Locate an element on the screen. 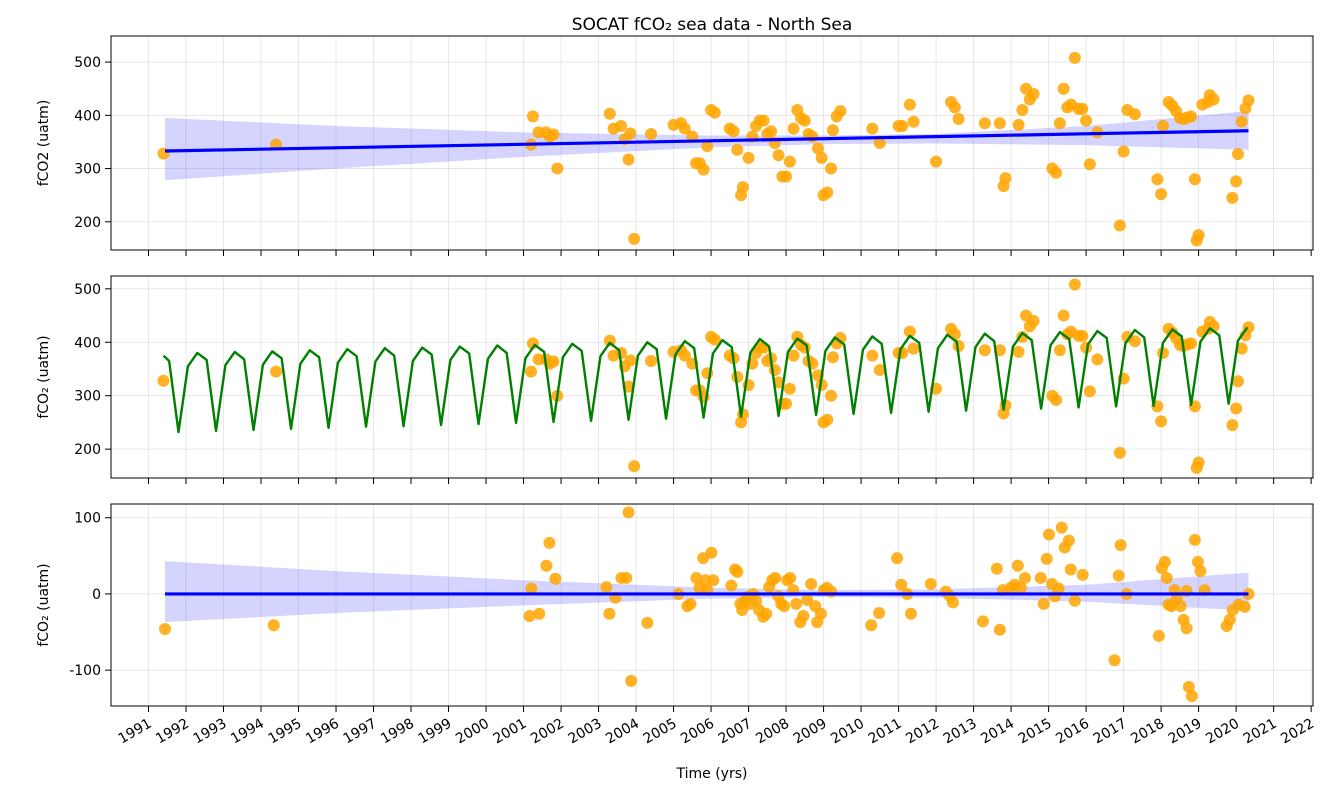 The height and width of the screenshot is (803, 1338). y-tick-label: 400 is located at coordinates (87, 116).